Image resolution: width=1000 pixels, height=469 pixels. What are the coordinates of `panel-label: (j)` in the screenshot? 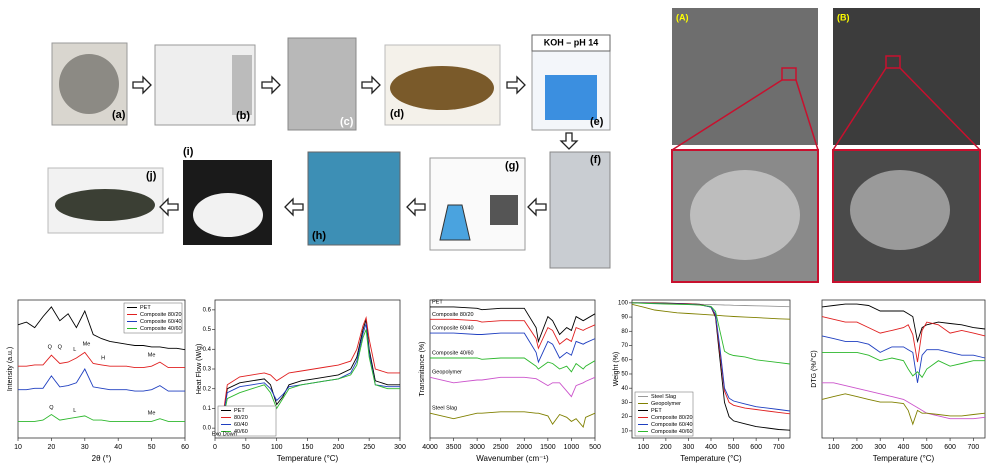 It's located at (151, 176).